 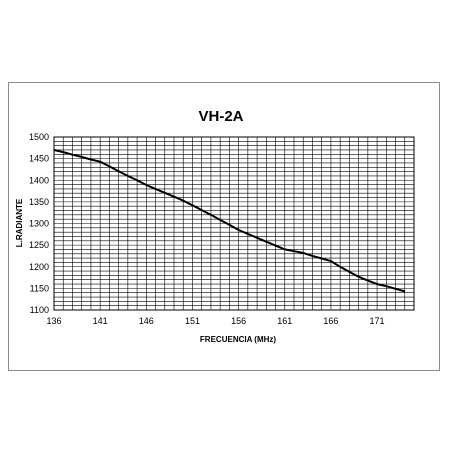 I want to click on x-tick-label: 146, so click(x=146, y=321).